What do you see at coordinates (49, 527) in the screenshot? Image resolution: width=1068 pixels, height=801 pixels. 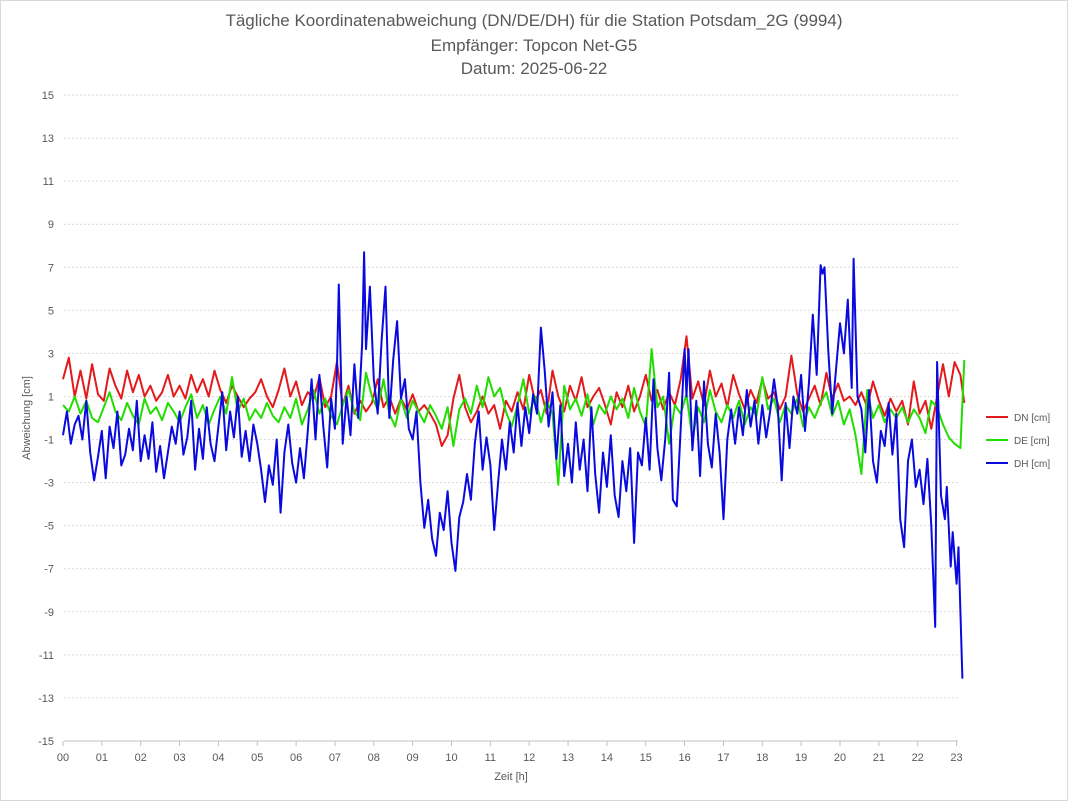 I see `y-tick-label: -5` at bounding box center [49, 527].